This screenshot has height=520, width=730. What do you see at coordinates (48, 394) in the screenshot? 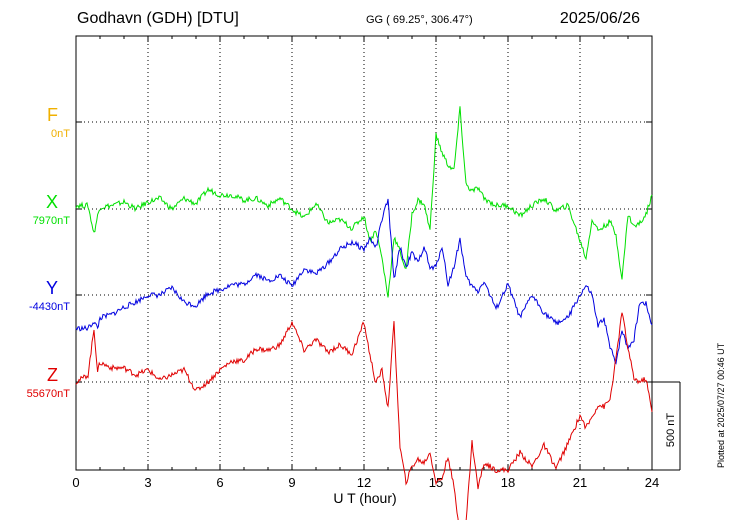
I see `component-baseline-z: 55670nT` at bounding box center [48, 394].